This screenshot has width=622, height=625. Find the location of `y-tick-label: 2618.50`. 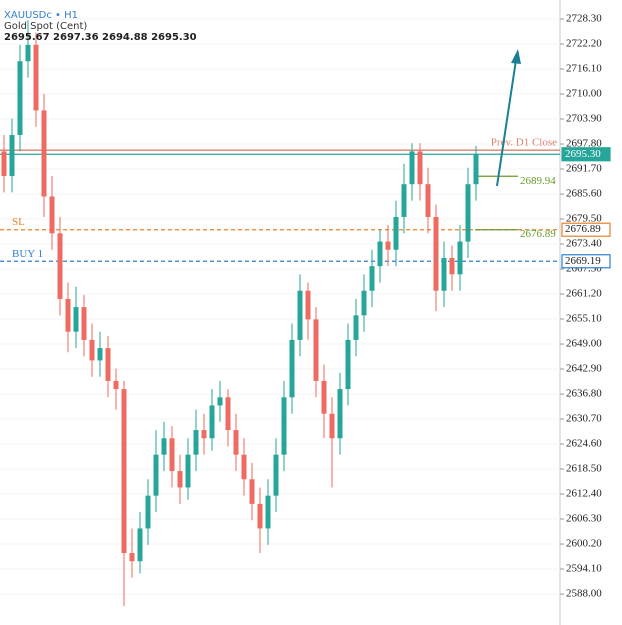

y-tick-label: 2618.50 is located at coordinates (584, 469).